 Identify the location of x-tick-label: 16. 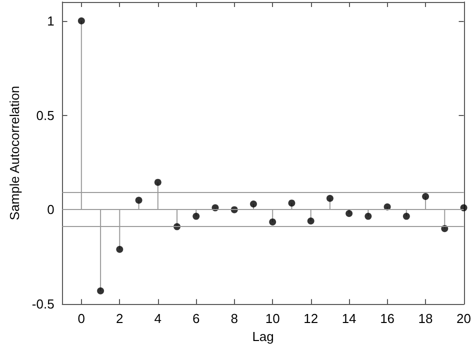
(387, 318).